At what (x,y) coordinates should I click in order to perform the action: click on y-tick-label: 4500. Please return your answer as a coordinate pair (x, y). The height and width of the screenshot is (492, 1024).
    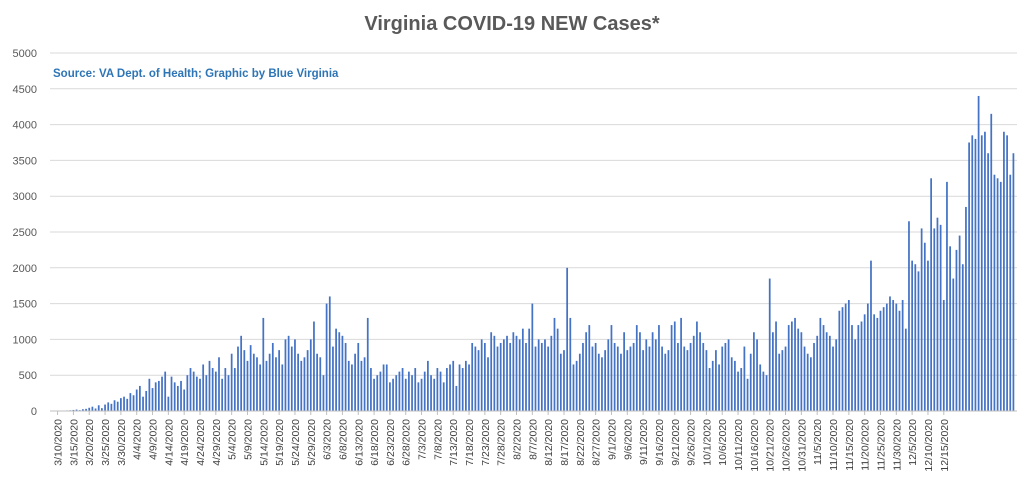
    Looking at the image, I should click on (25, 90).